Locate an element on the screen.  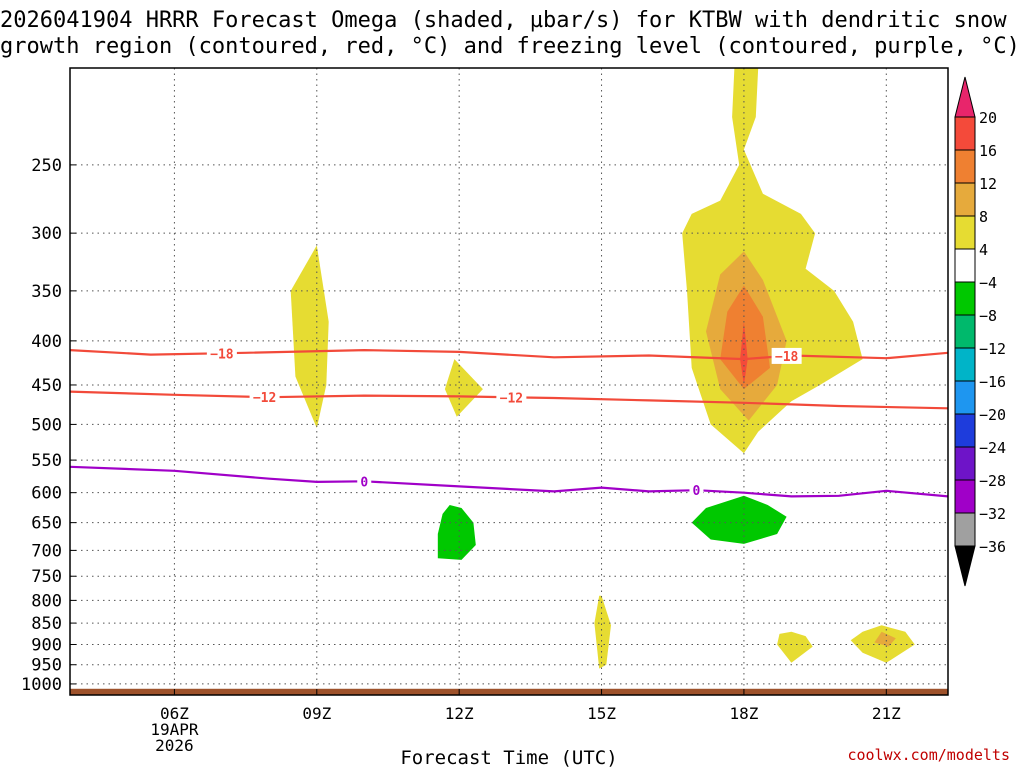
colorbar-label-5: −4 is located at coordinates (988, 283).